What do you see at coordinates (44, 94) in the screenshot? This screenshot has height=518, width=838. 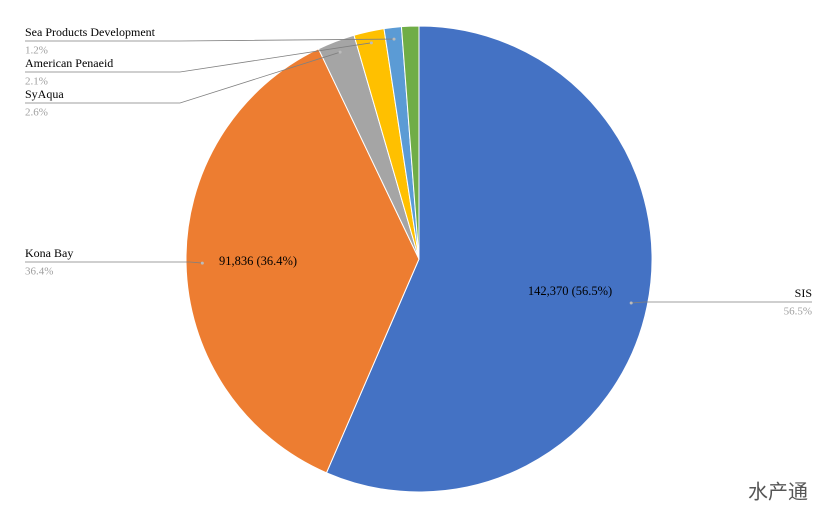 I see `legend-label: SyAqua` at bounding box center [44, 94].